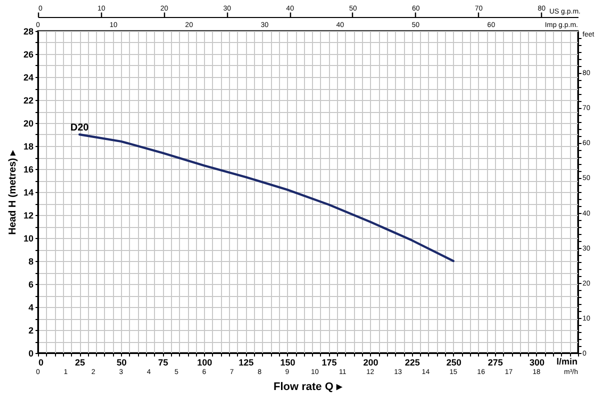 The image size is (596, 394). What do you see at coordinates (31, 353) in the screenshot?
I see `y-tick-label: 0` at bounding box center [31, 353].